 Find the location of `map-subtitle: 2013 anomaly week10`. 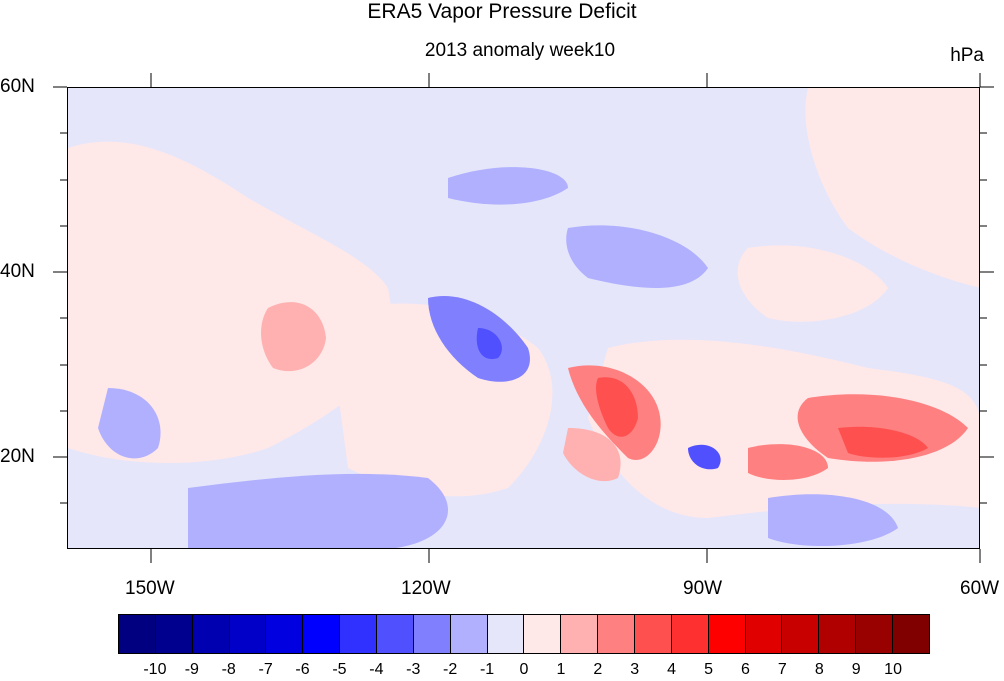

map-subtitle: 2013 anomaly week10 is located at coordinates (520, 50).